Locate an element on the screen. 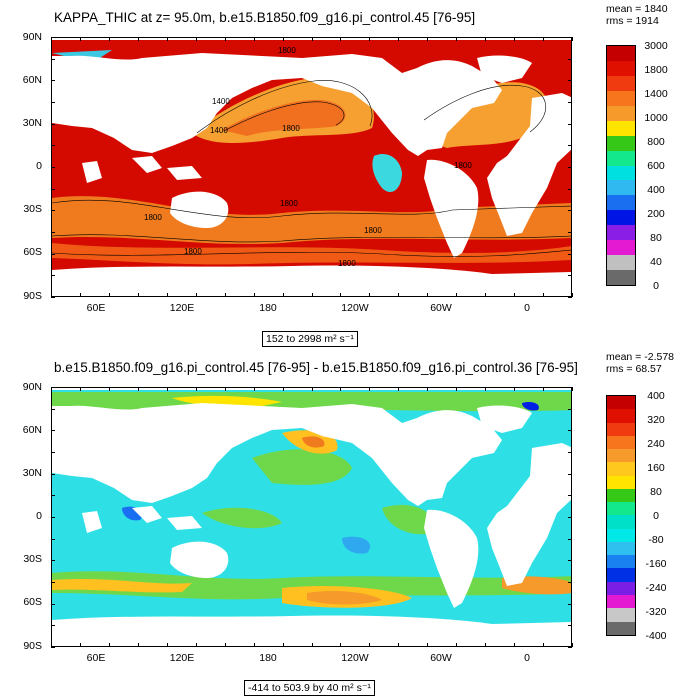 This screenshot has height=700, width=700. panel1-lon-label: 120E is located at coordinates (182, 308).